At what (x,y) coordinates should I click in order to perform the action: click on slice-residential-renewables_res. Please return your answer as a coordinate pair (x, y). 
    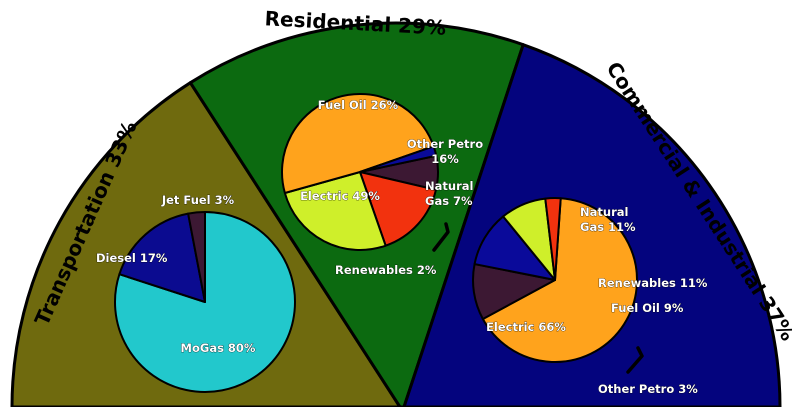
    Looking at the image, I should click on (398, 159).